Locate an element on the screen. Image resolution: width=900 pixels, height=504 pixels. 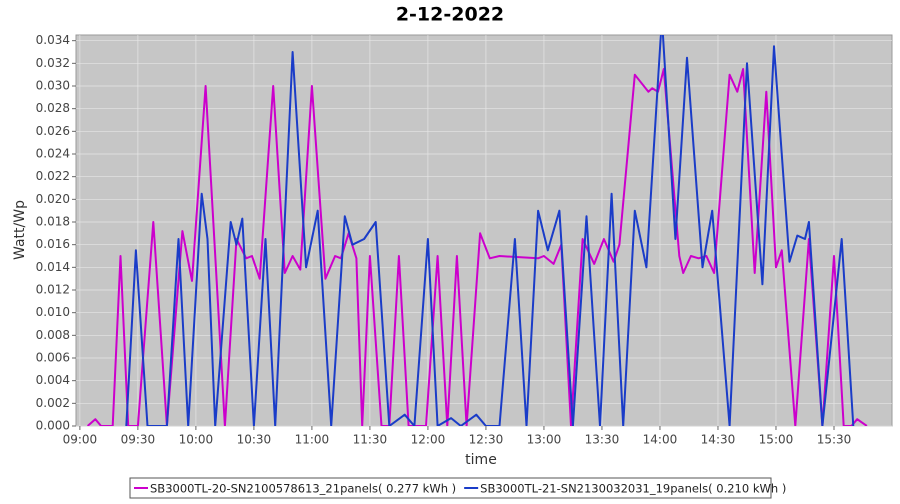
x-tick-label: 12:30 is located at coordinates (486, 440).